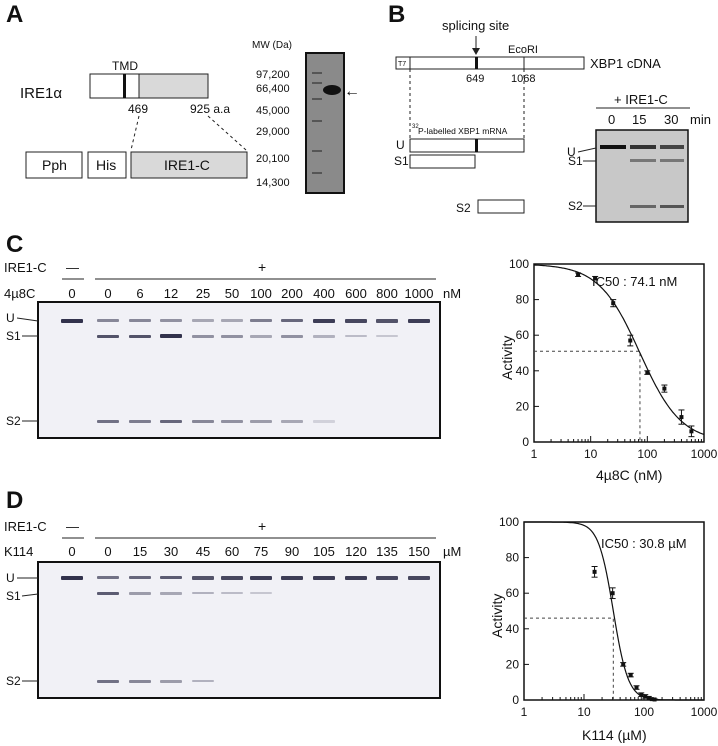 The image size is (718, 746). What do you see at coordinates (324, 551) in the screenshot?
I see `d-conc-label: 105` at bounding box center [324, 551].